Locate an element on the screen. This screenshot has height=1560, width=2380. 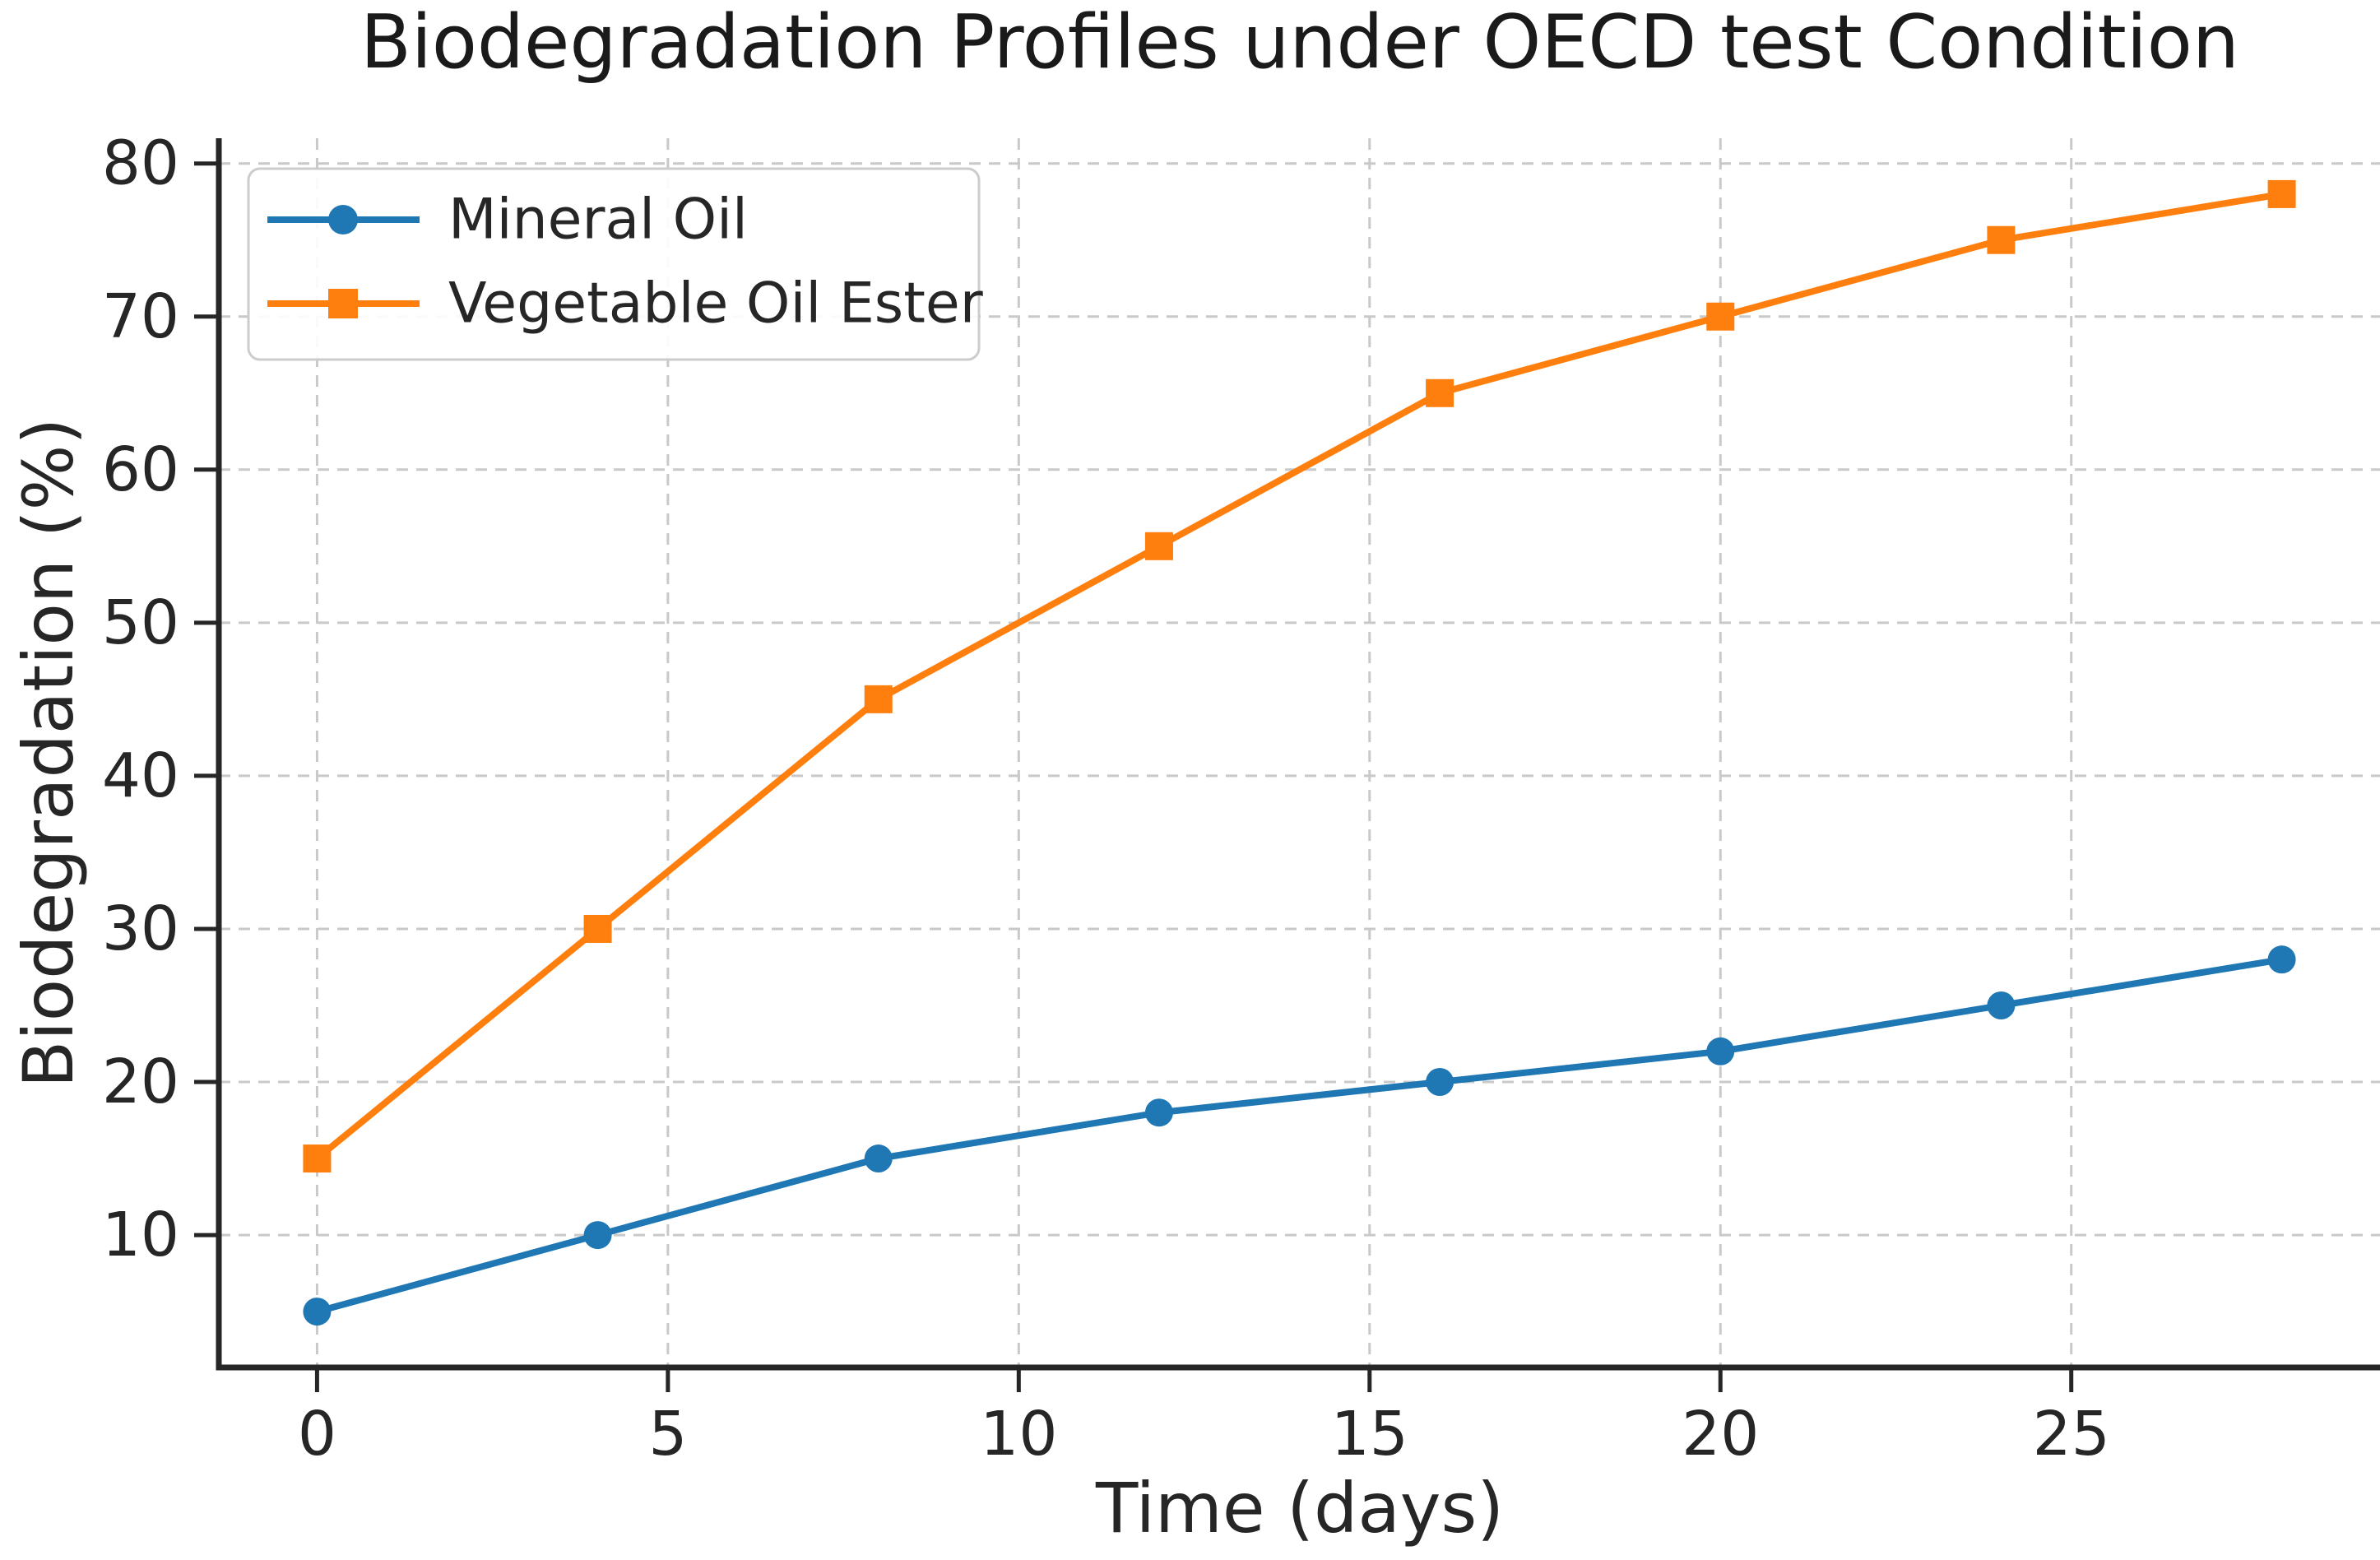
y-tick-label: 80 is located at coordinates (140, 163).